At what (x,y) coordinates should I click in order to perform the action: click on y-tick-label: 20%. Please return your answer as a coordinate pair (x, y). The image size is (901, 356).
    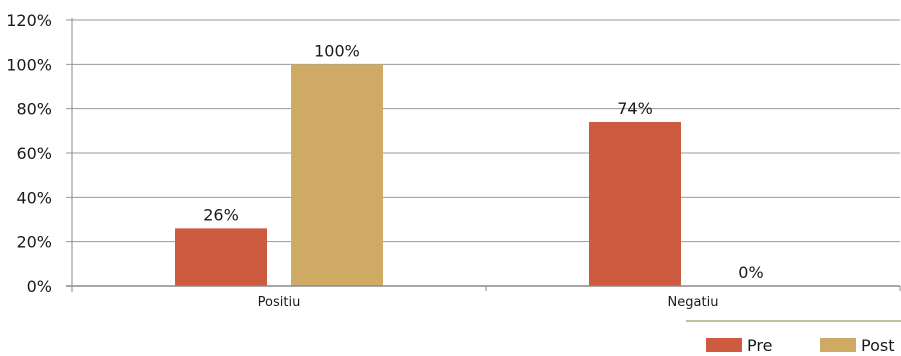
    Looking at the image, I should click on (34, 242).